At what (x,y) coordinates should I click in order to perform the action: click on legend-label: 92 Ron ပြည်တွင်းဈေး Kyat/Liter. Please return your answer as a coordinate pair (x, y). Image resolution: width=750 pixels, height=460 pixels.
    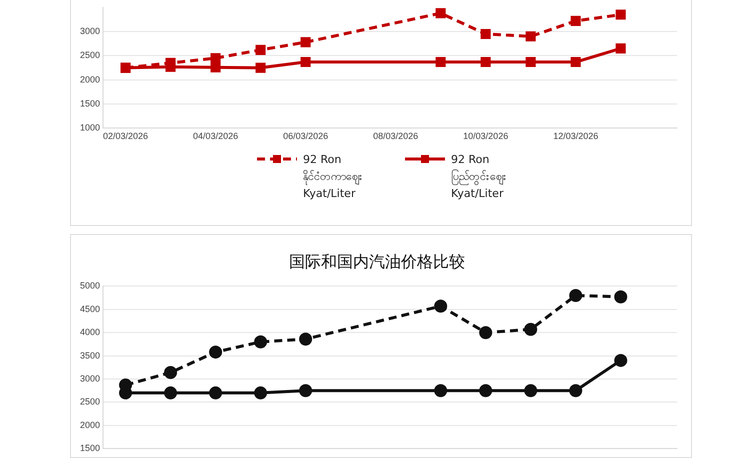
    Looking at the image, I should click on (479, 177).